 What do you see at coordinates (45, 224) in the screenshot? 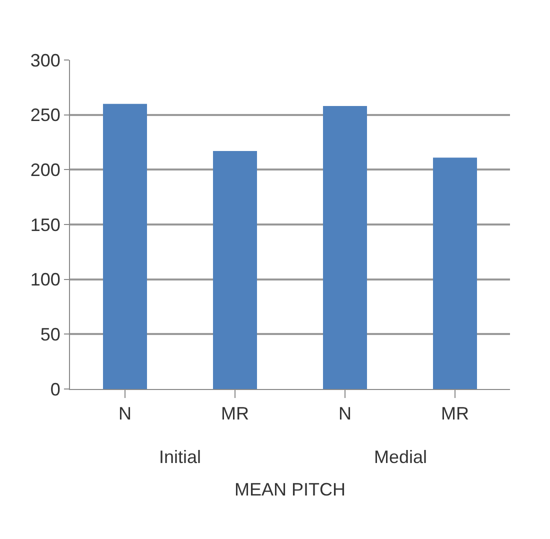
I see `y-tick-label: 150` at bounding box center [45, 224].